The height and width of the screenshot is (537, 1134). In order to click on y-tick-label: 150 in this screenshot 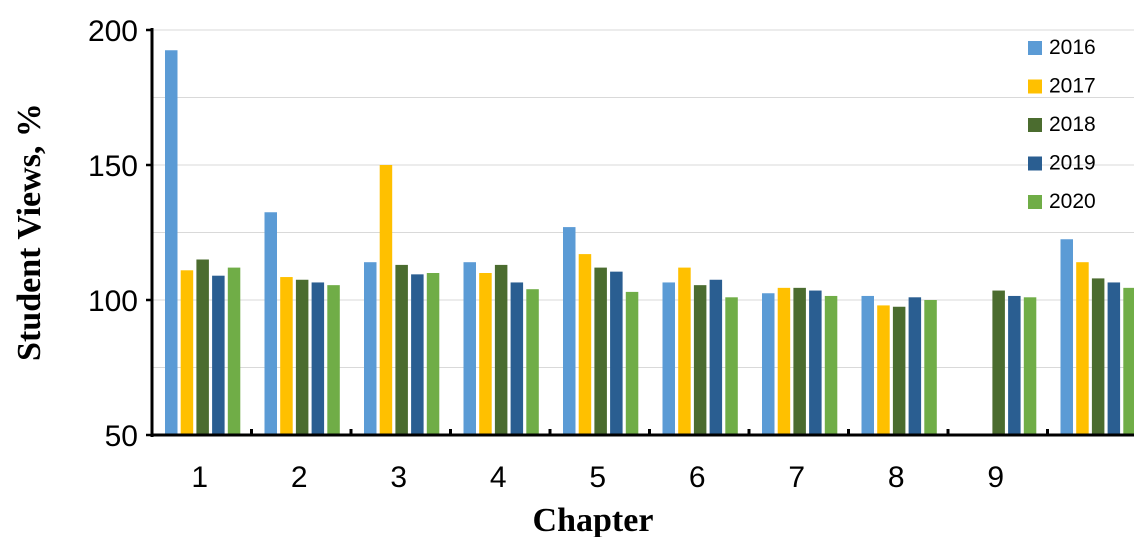, I will do `click(113, 166)`.